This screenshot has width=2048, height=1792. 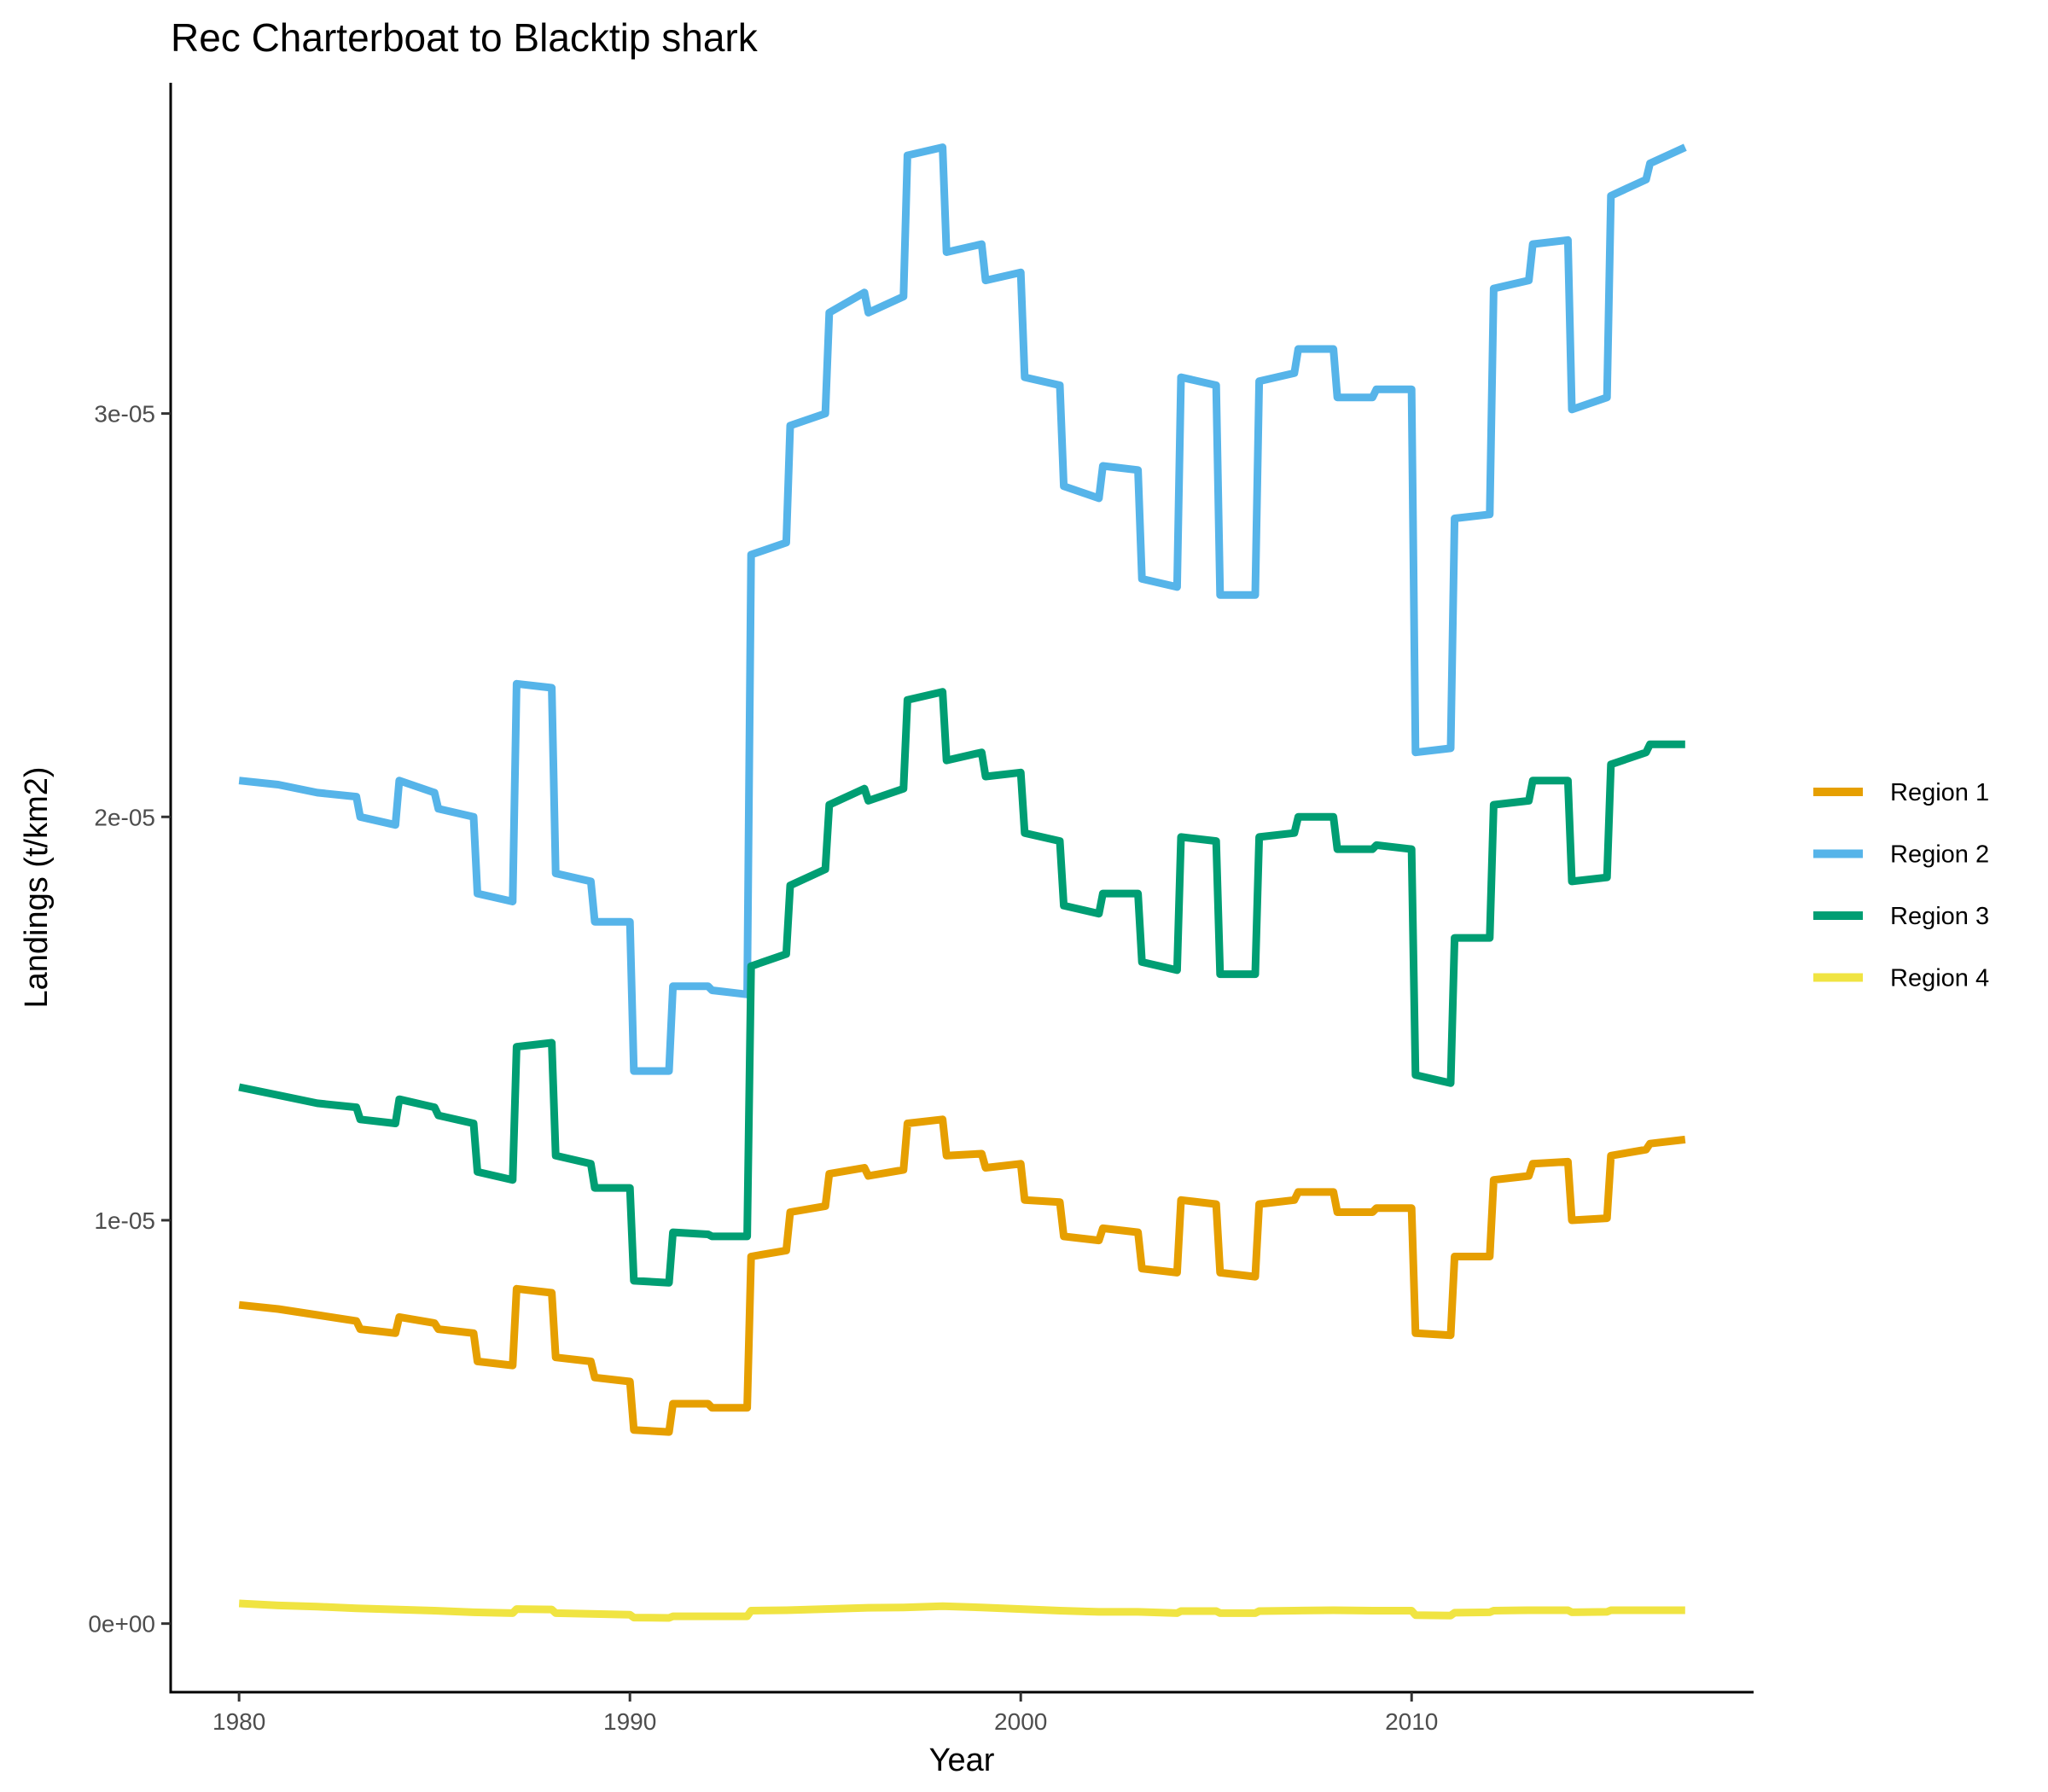 I want to click on x-tick-label: 2000, so click(x=1021, y=1721).